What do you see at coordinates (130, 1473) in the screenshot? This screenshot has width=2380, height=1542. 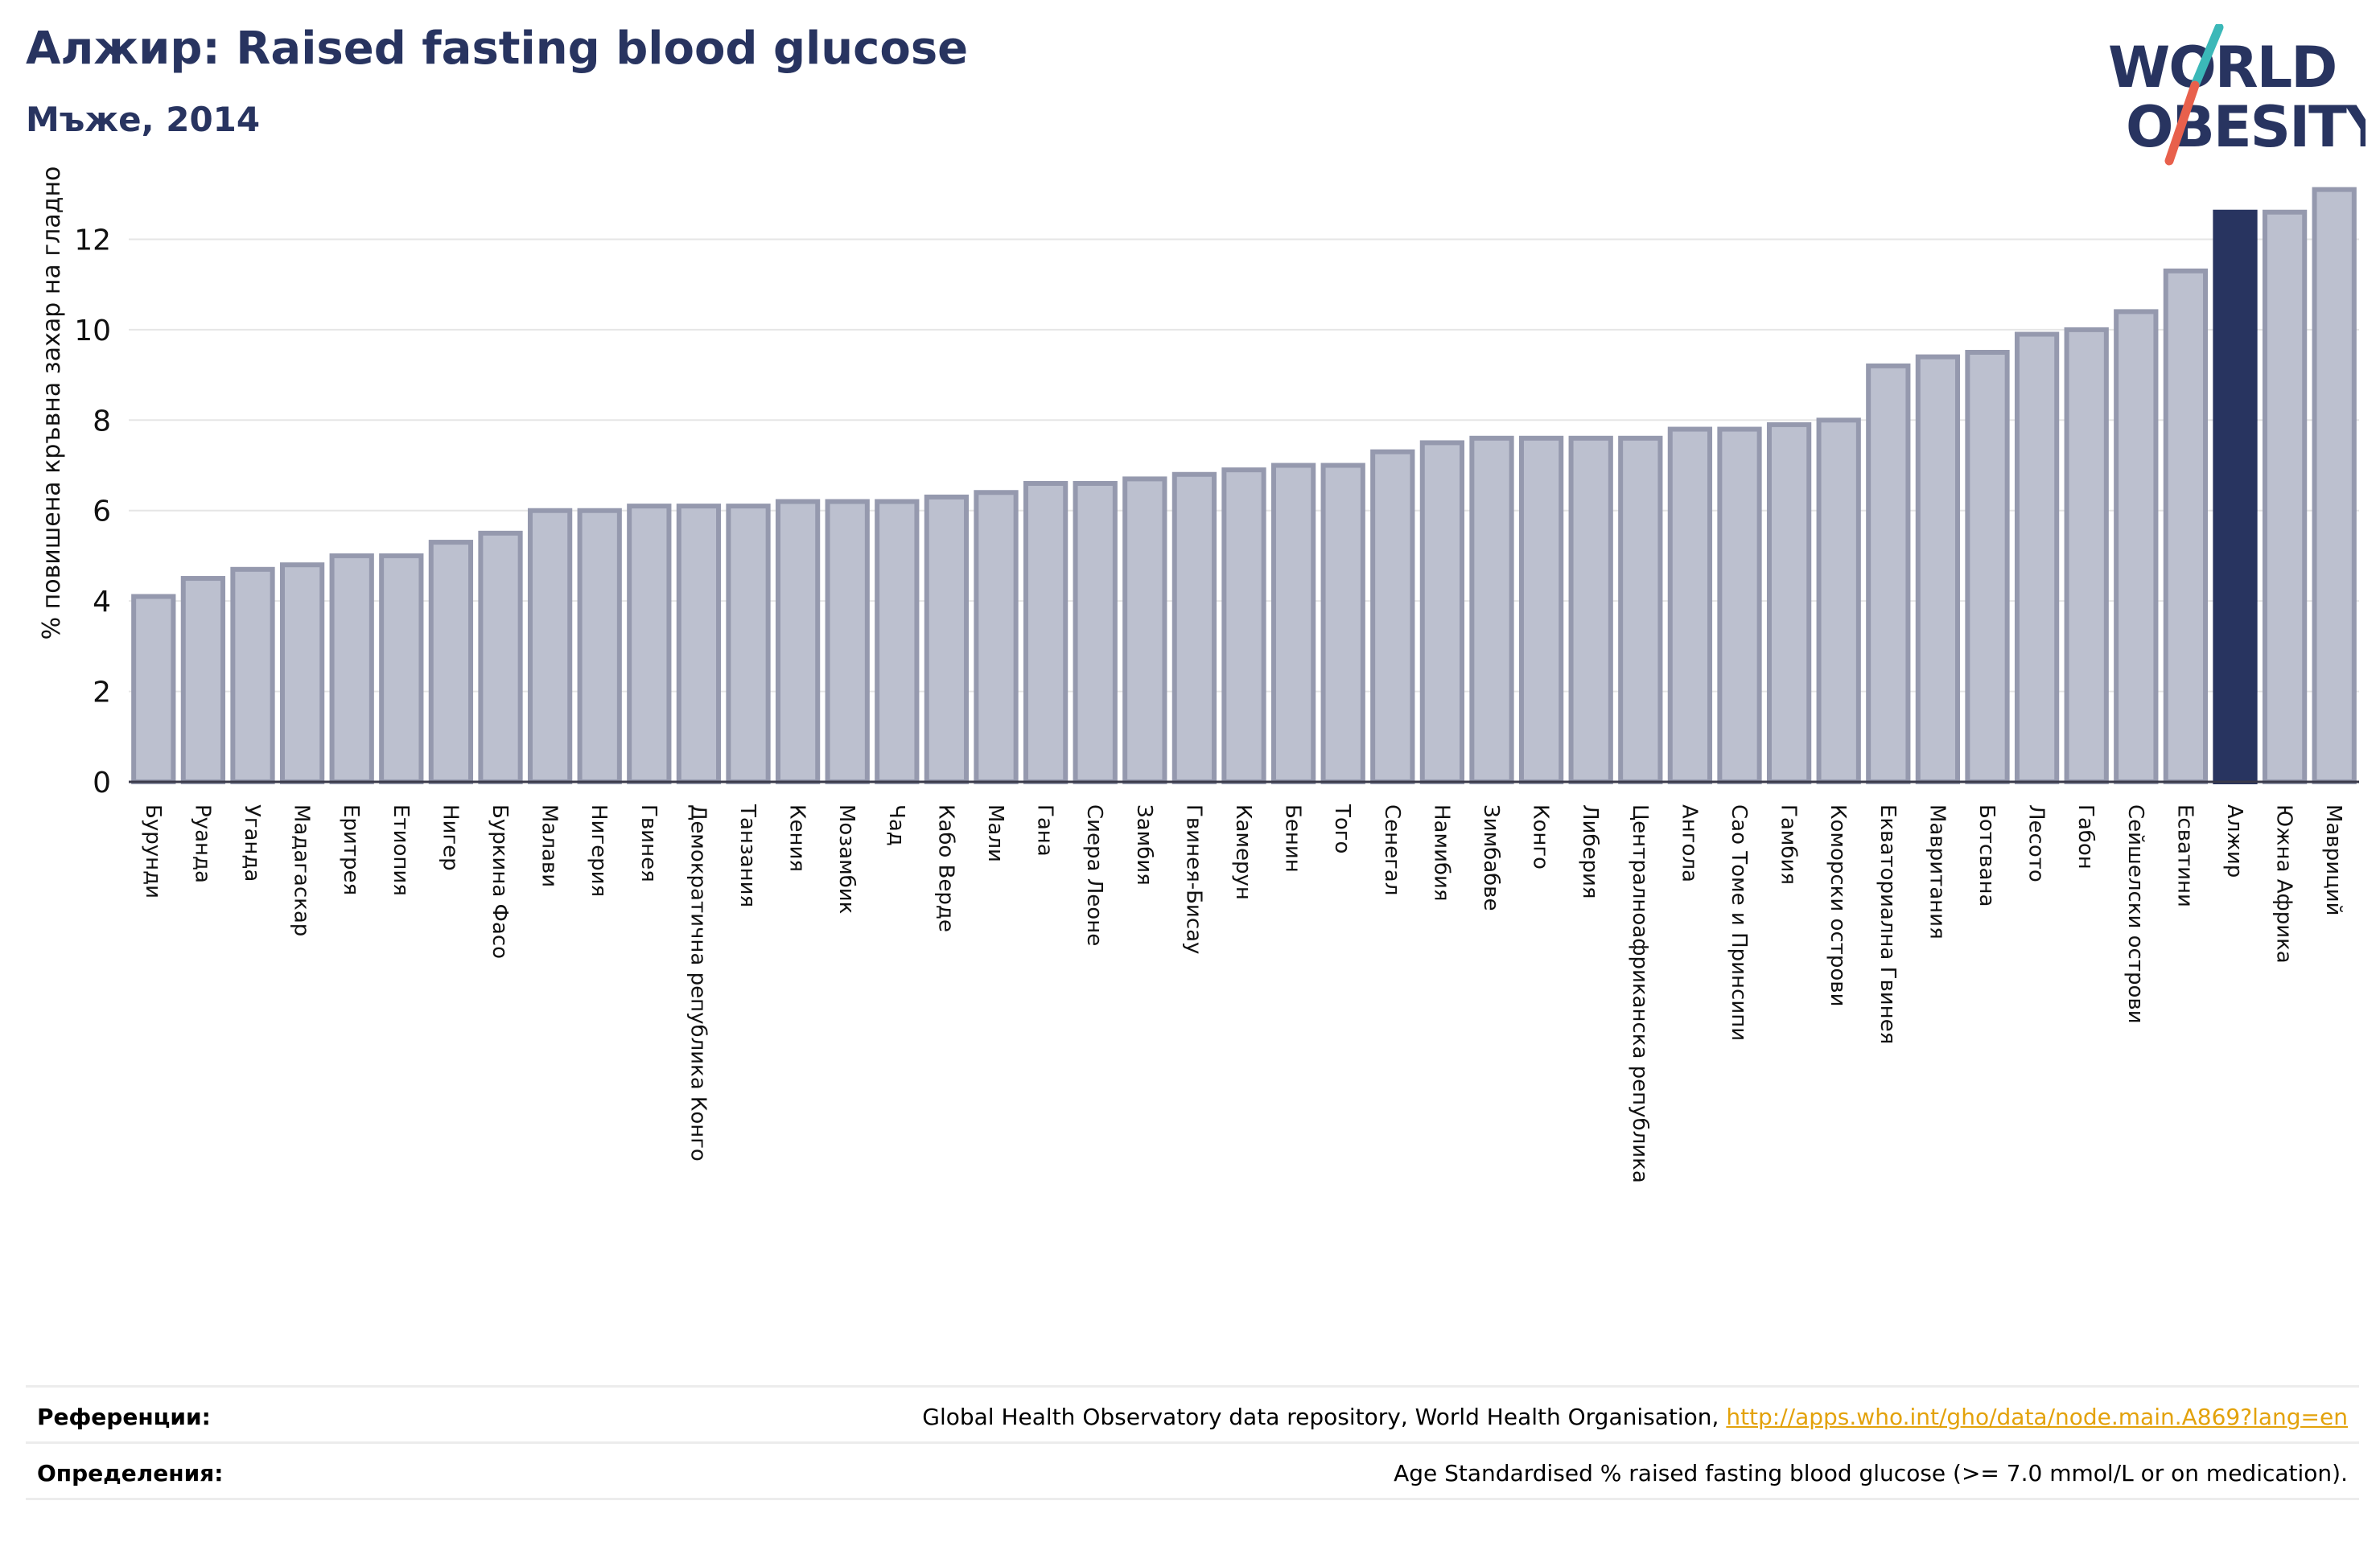 I see `definitions-label: Определения:` at bounding box center [130, 1473].